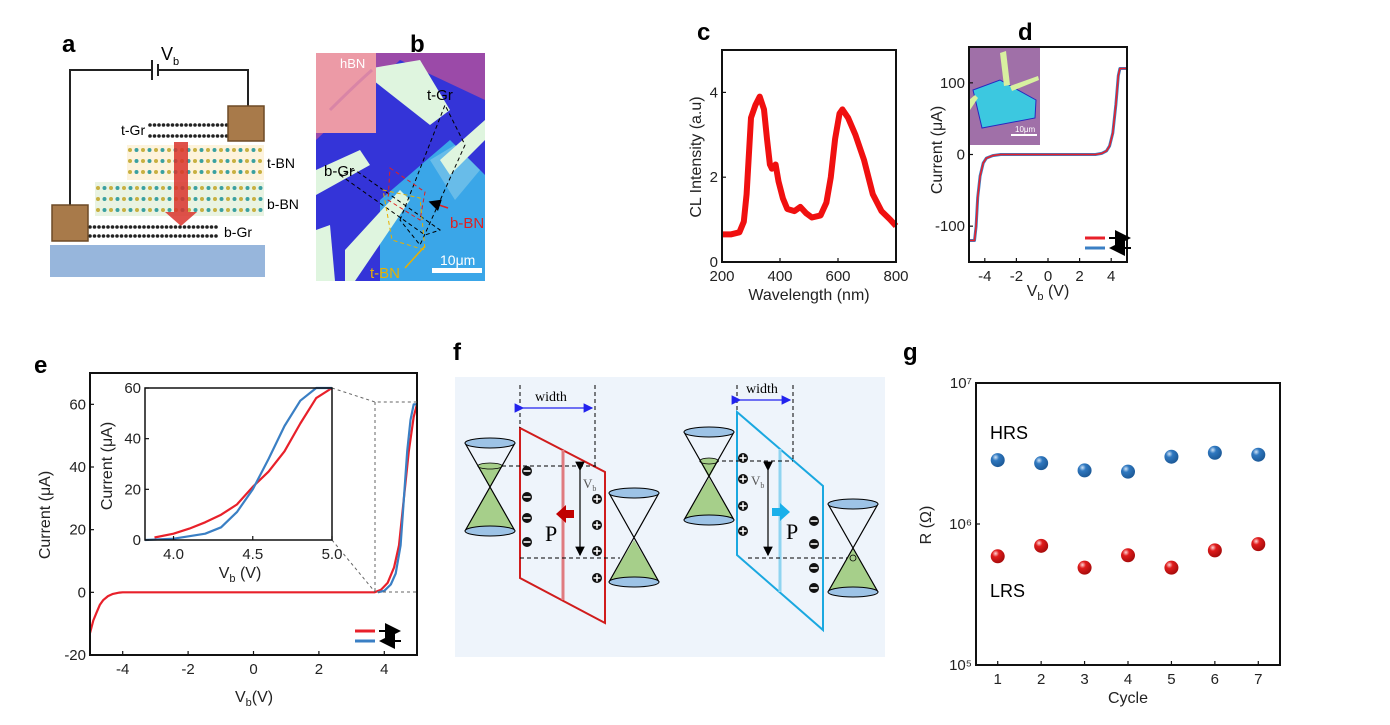 This screenshot has width=1390, height=725. Describe the element at coordinates (1041, 463) in the screenshot. I see `hrs-point` at that location.